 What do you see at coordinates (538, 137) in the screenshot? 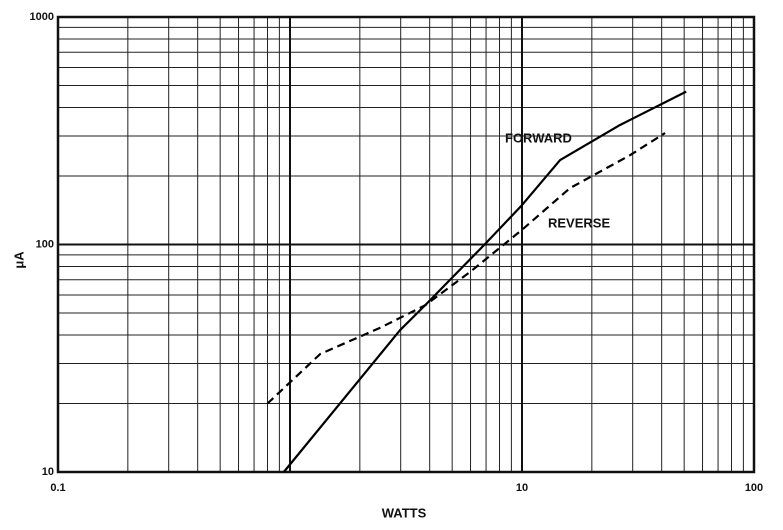
I see `annotation: FORWARD` at bounding box center [538, 137].